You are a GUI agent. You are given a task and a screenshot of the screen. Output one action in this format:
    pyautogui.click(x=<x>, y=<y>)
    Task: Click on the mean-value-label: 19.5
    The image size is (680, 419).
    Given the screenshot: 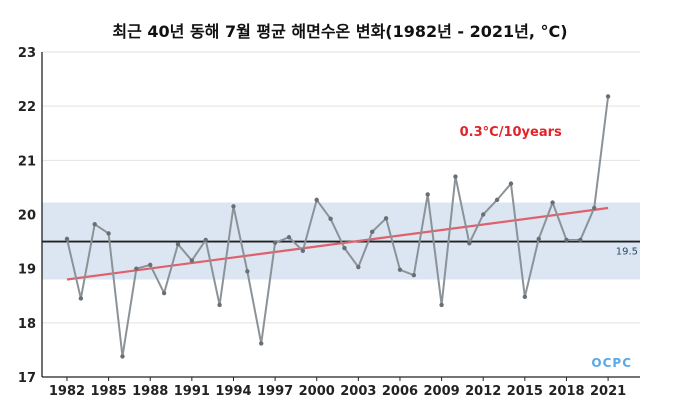 What is the action you would take?
    pyautogui.click(x=627, y=252)
    